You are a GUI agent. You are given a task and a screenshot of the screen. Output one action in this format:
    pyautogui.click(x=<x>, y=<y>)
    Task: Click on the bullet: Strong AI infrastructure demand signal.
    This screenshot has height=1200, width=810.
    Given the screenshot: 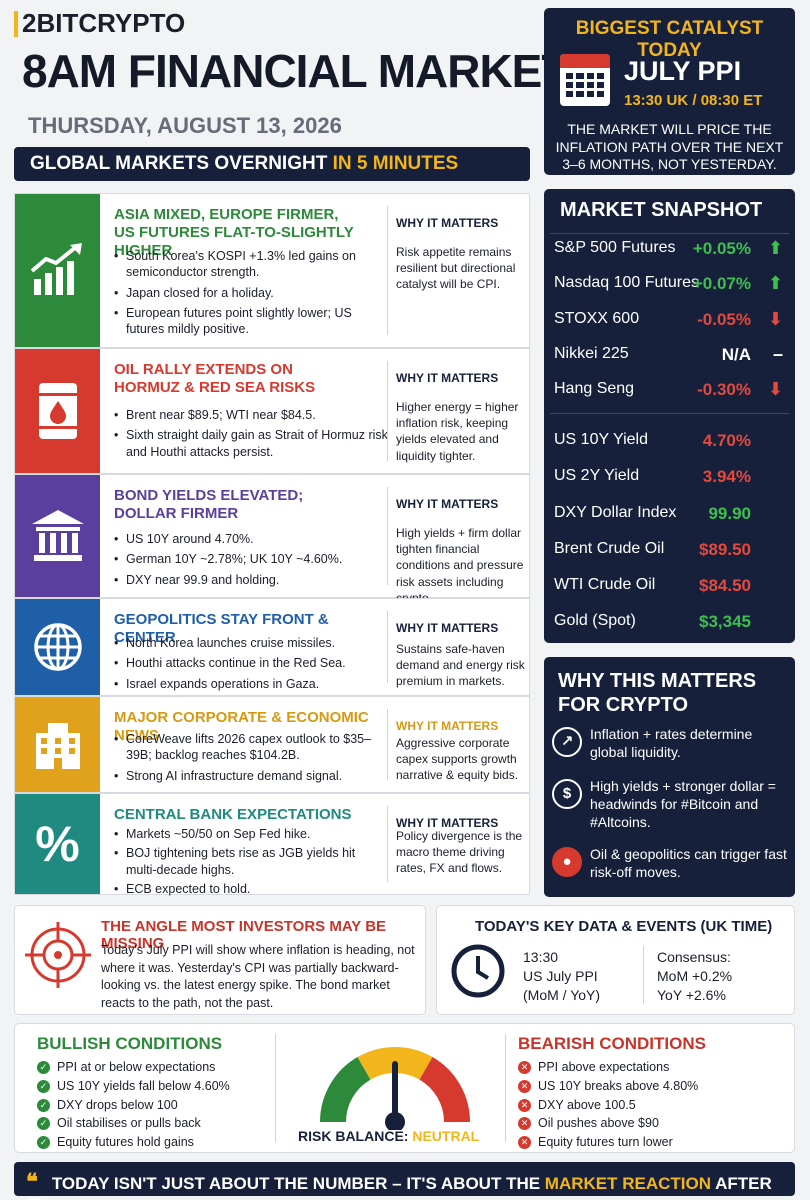 What is the action you would take?
    pyautogui.click(x=251, y=776)
    